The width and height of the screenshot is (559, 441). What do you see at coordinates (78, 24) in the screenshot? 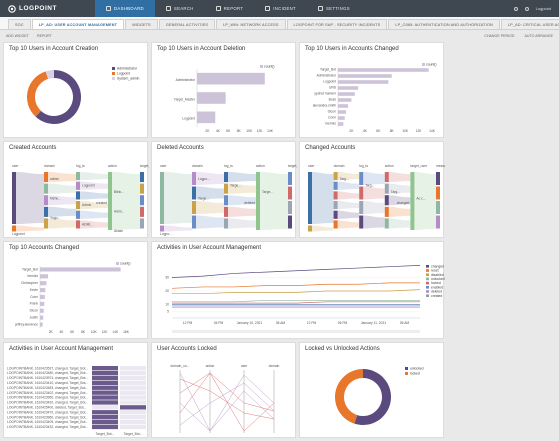
I see `dashboard-tab: LP_AD: USER ACCOUNT MANAGEMENT` at bounding box center [78, 24].